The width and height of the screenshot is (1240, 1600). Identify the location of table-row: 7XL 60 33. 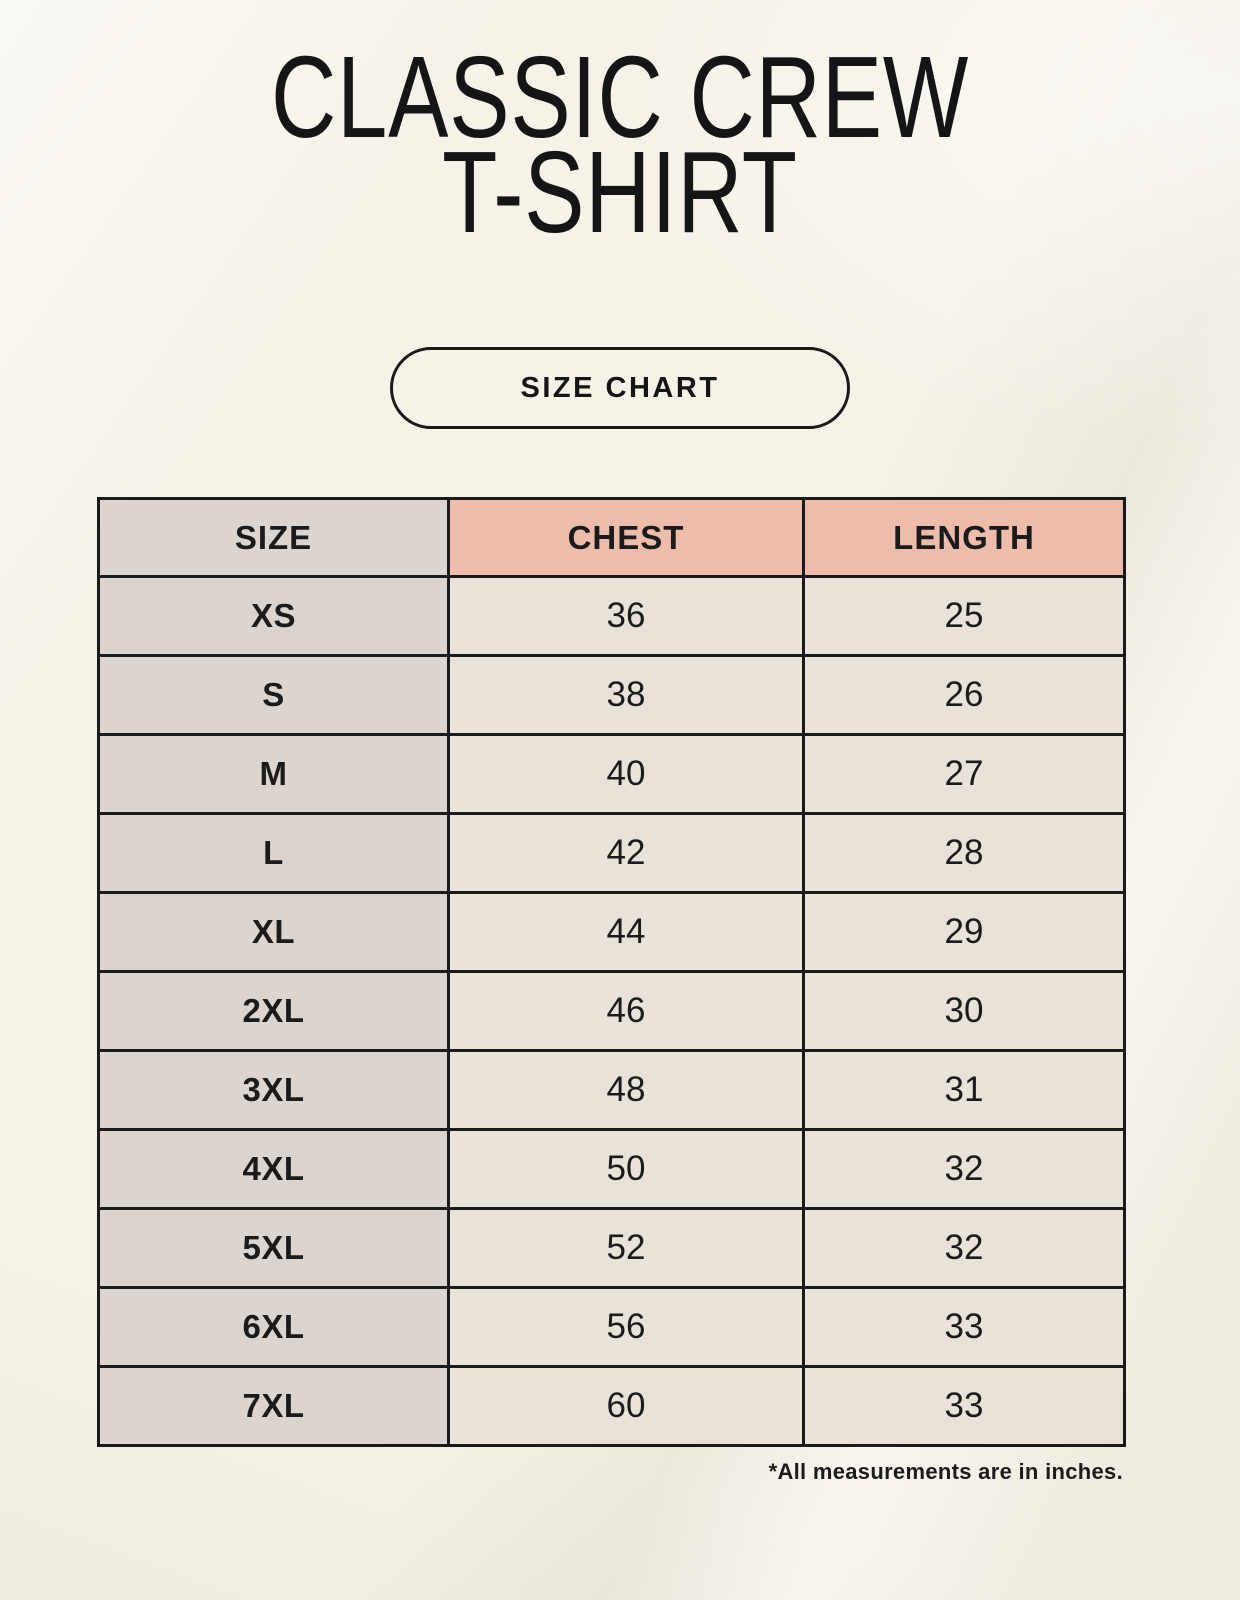
(611, 1406).